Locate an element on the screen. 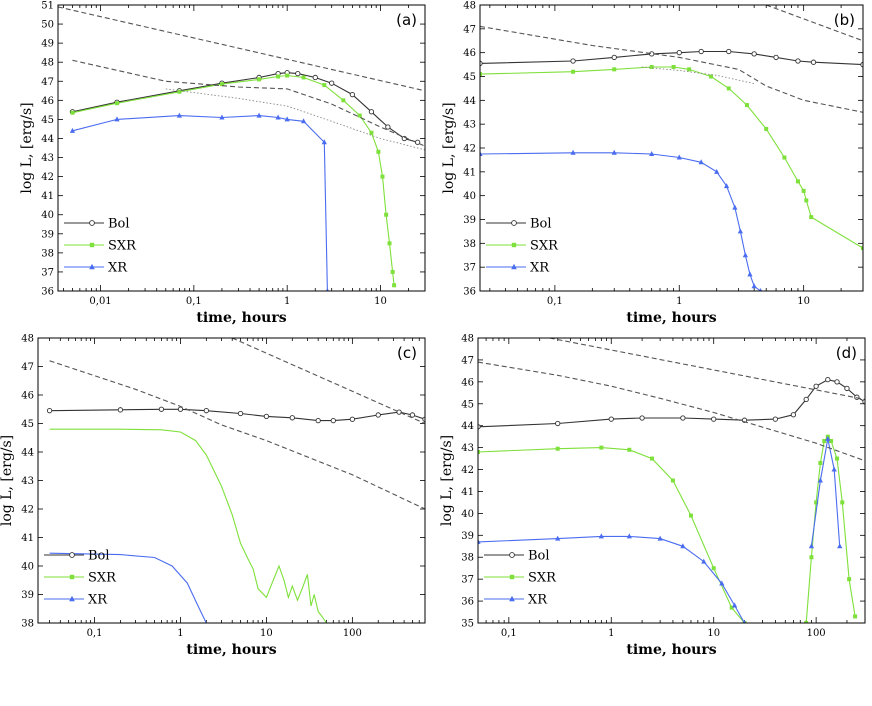  y-tick-label: 39 is located at coordinates (27, 595).